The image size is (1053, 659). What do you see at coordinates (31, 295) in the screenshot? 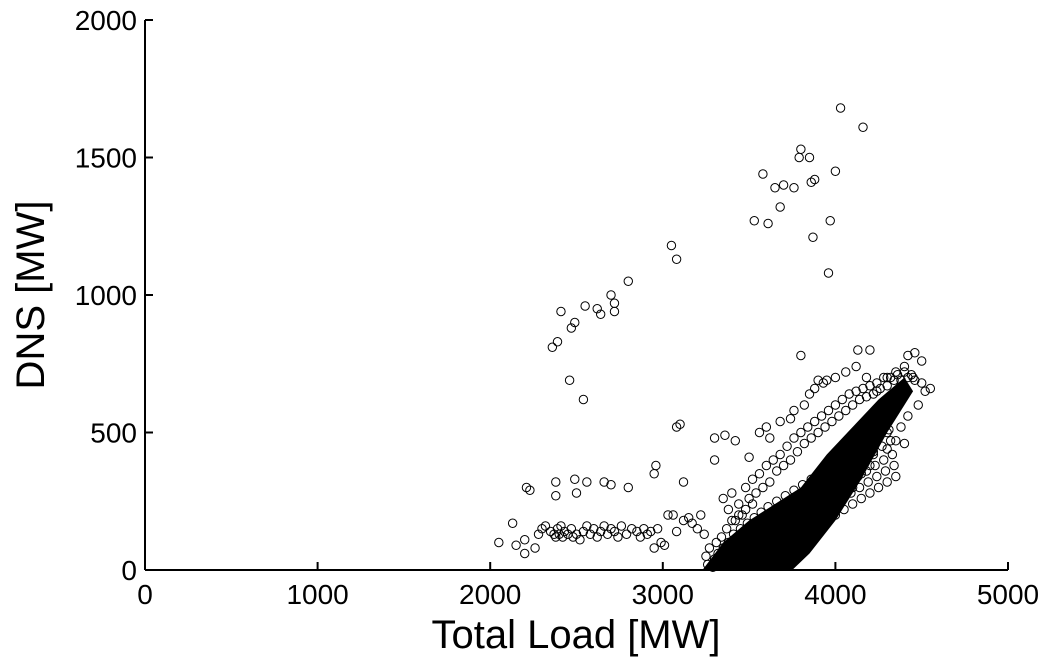
I see `y-axis-title: DNS [MW]` at bounding box center [31, 295].